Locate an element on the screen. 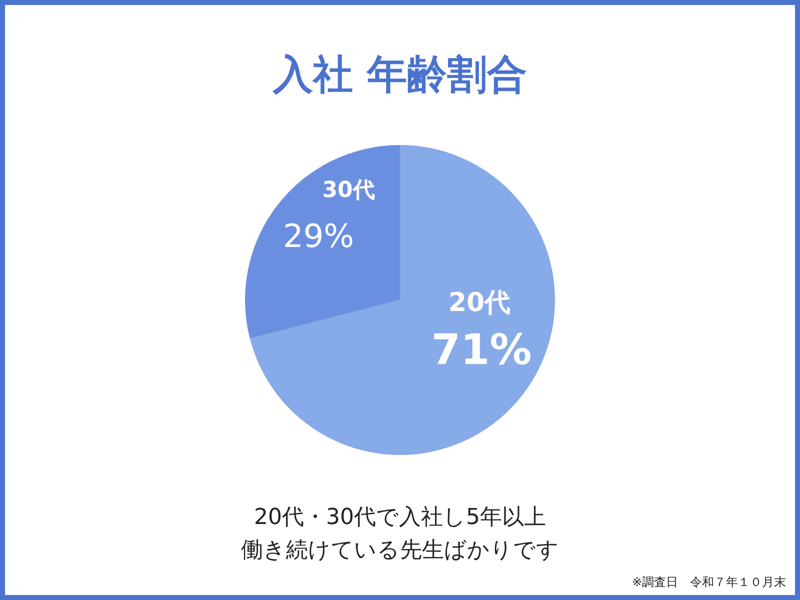  text: ※調査日 令和７年１０月末 is located at coordinates (709, 582).